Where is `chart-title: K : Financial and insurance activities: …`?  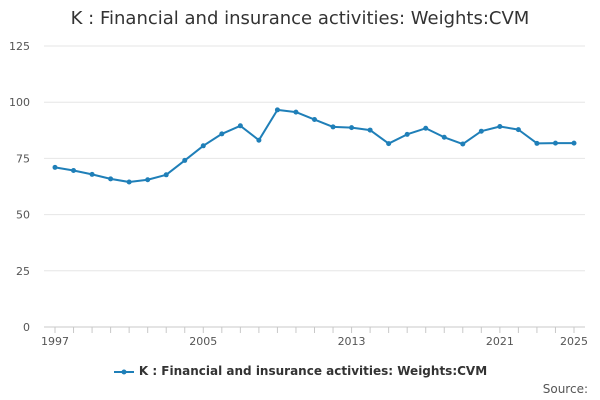
chart-title: K : Financial and insurance activities: … is located at coordinates (300, 18).